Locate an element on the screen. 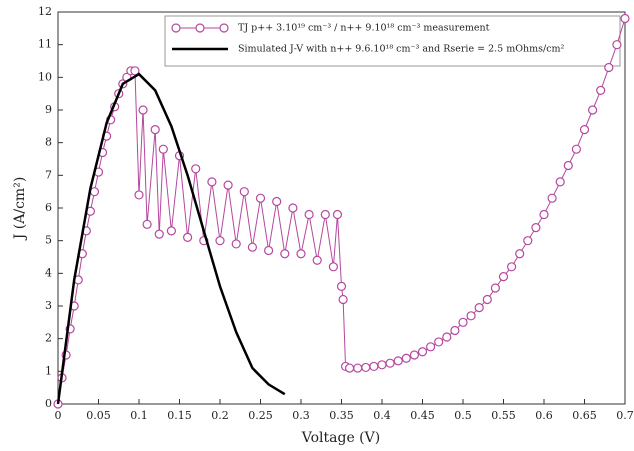  y-tick-label: 0 is located at coordinates (48, 403).